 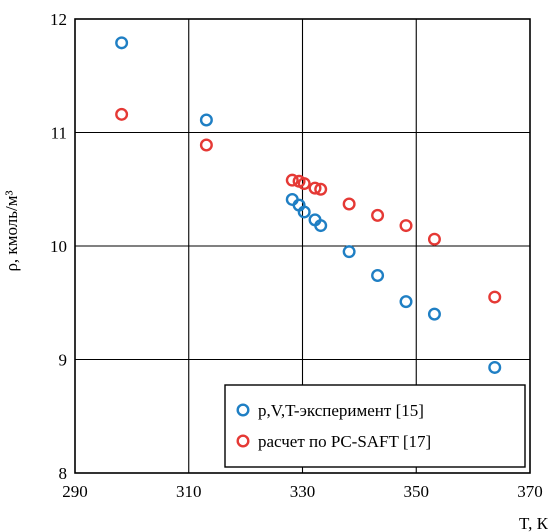 I want to click on x-tick-label: 350, so click(x=417, y=491).